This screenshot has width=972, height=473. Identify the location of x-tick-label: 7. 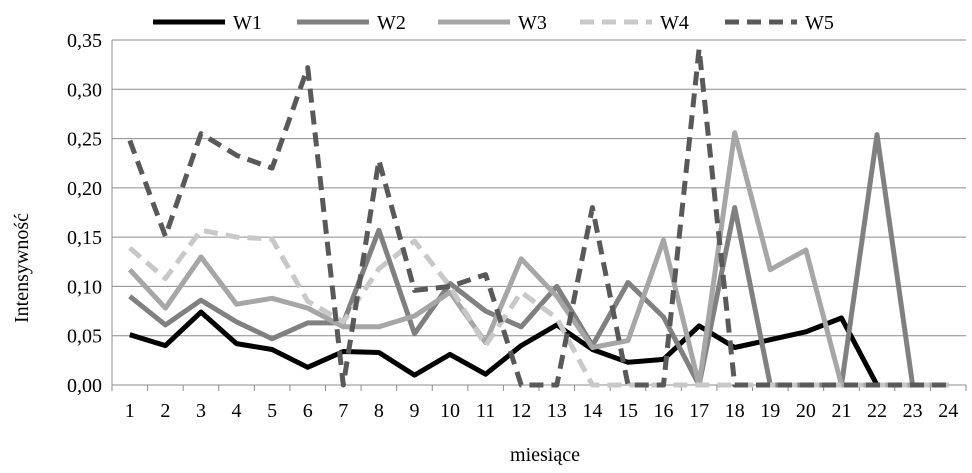
(343, 411).